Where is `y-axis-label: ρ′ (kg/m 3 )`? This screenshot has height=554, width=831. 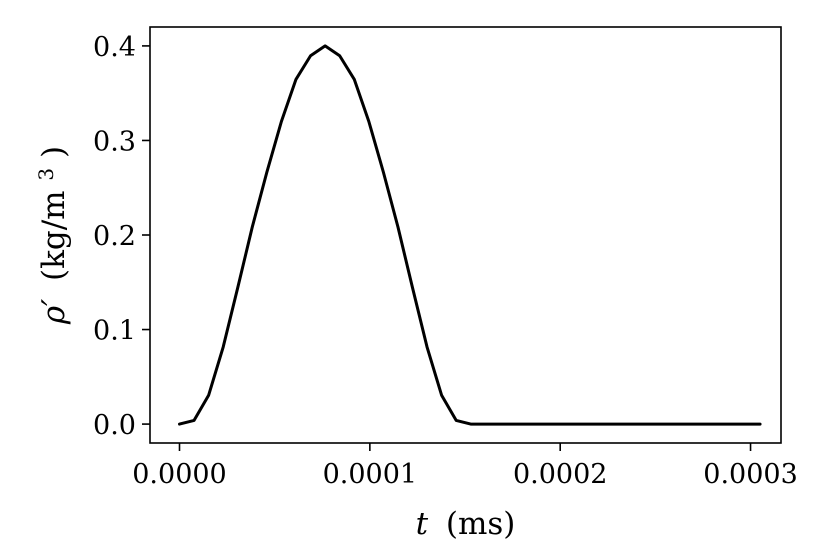
y-axis-label: ρ′ (kg/m 3 ) is located at coordinates (48, 235).